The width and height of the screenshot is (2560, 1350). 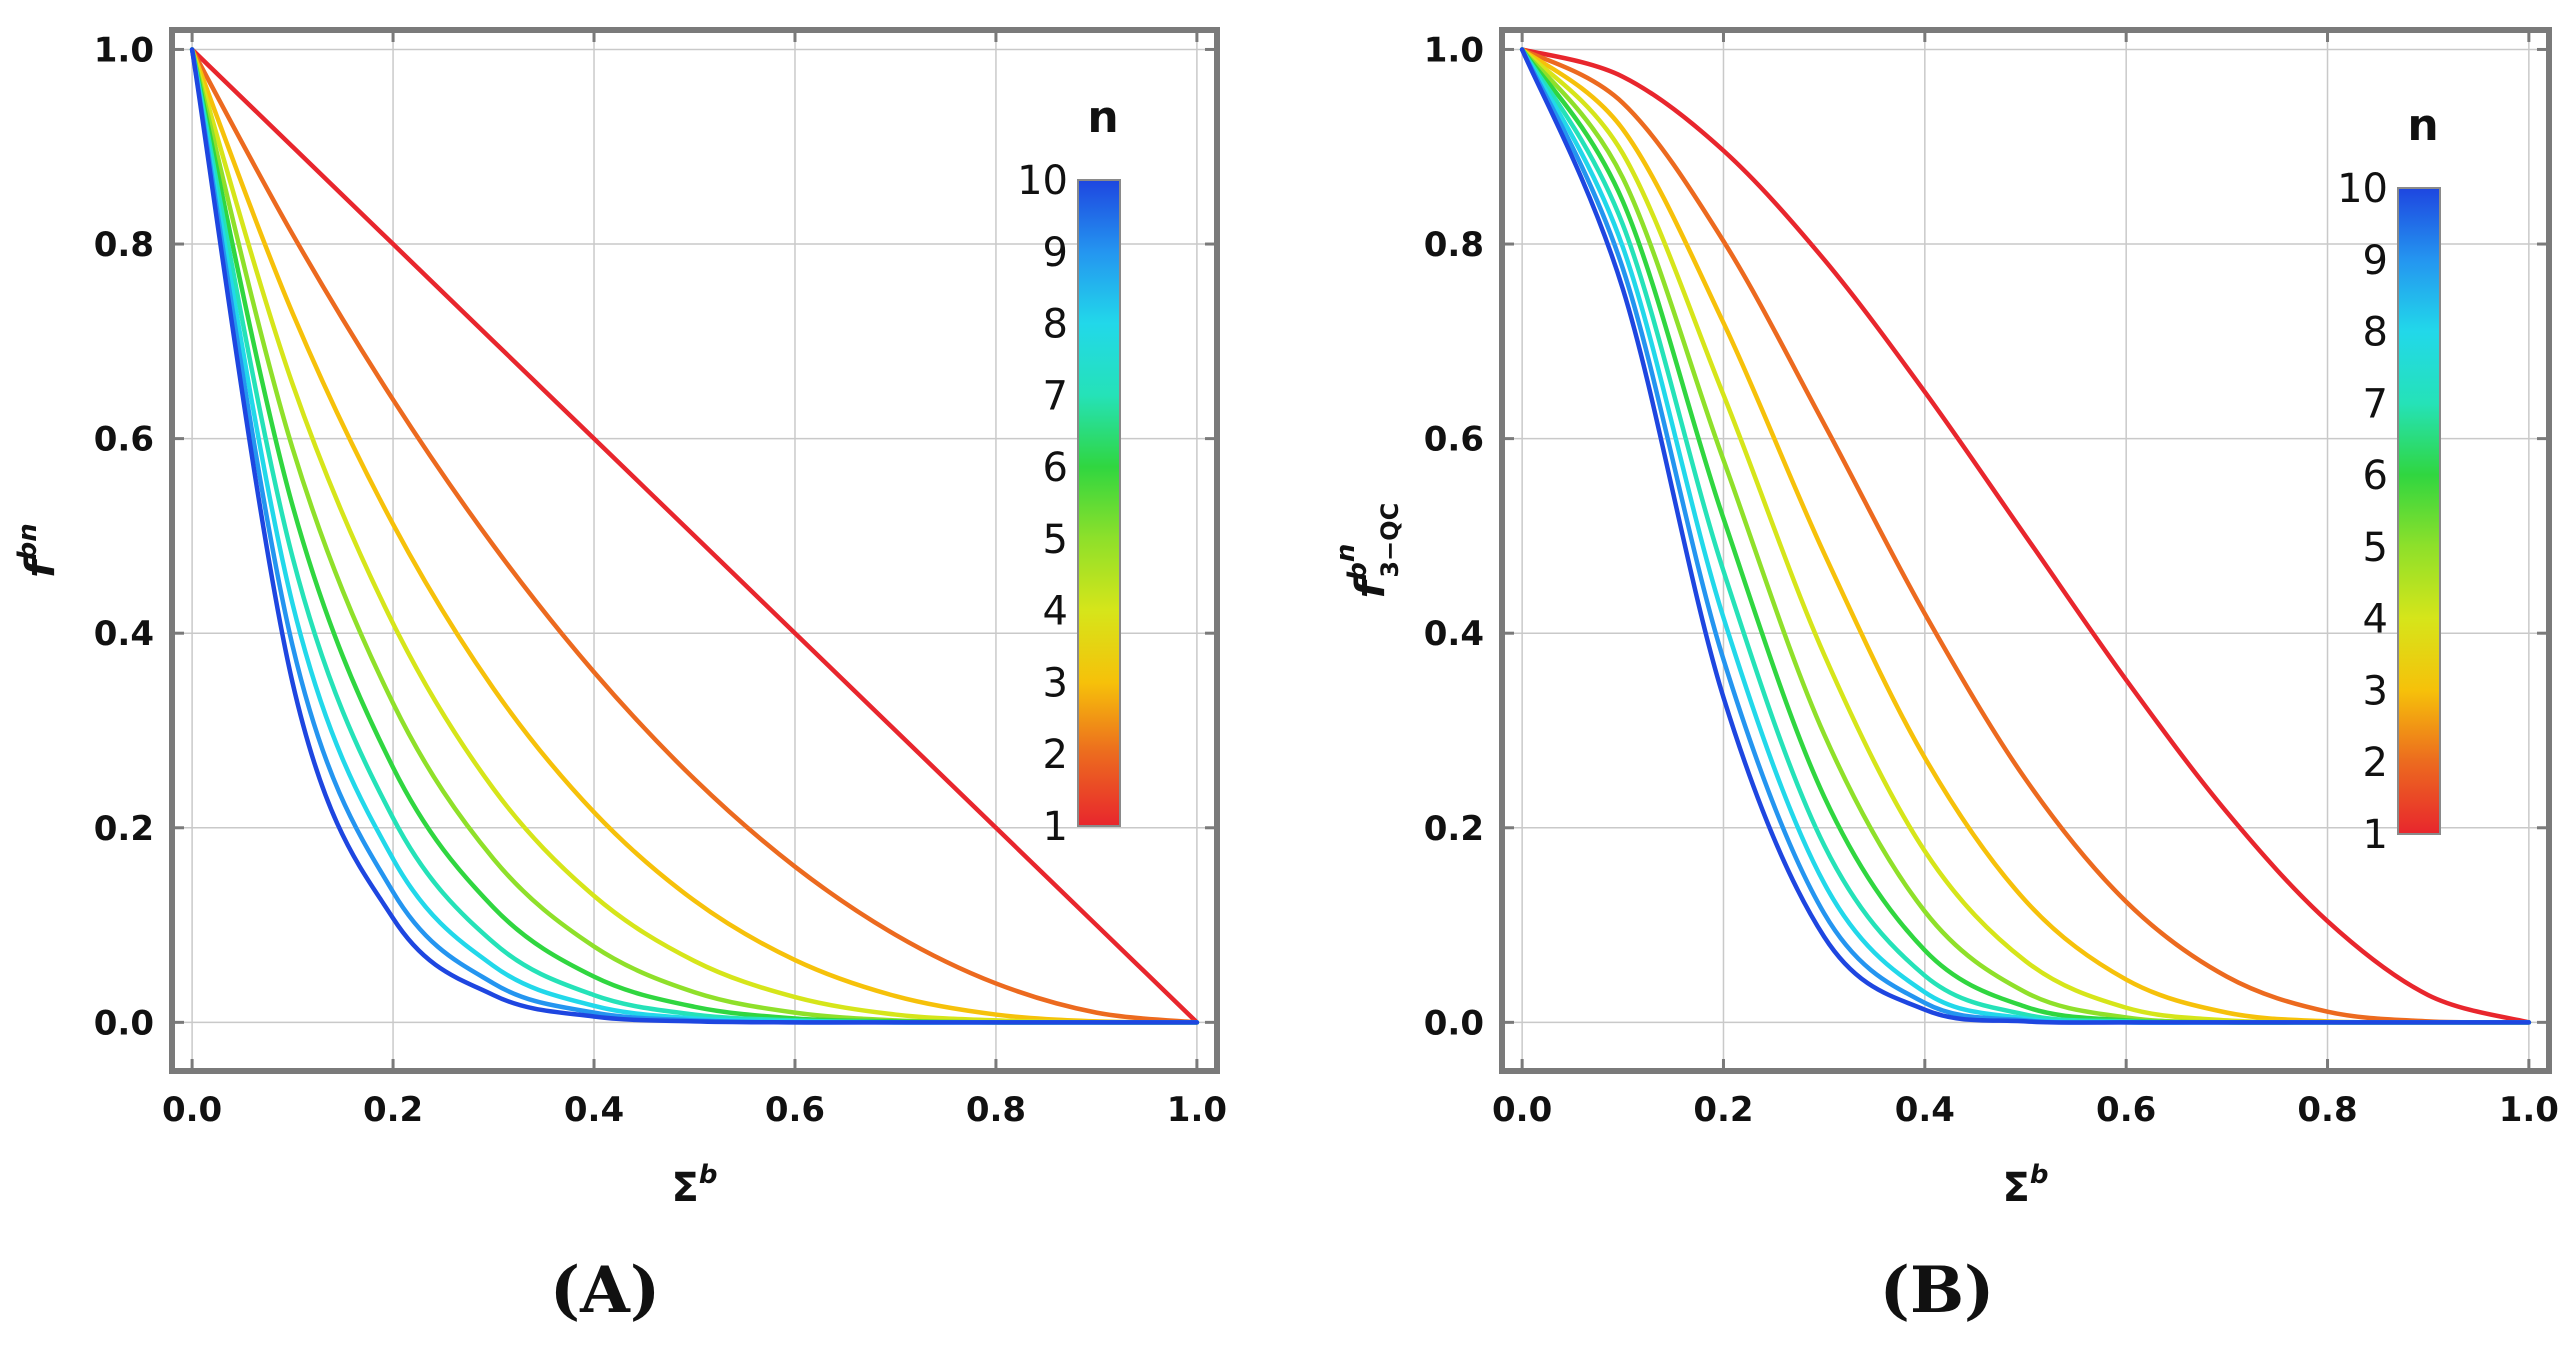 I want to click on y-axis-title: fbn, so click(x=38, y=550).